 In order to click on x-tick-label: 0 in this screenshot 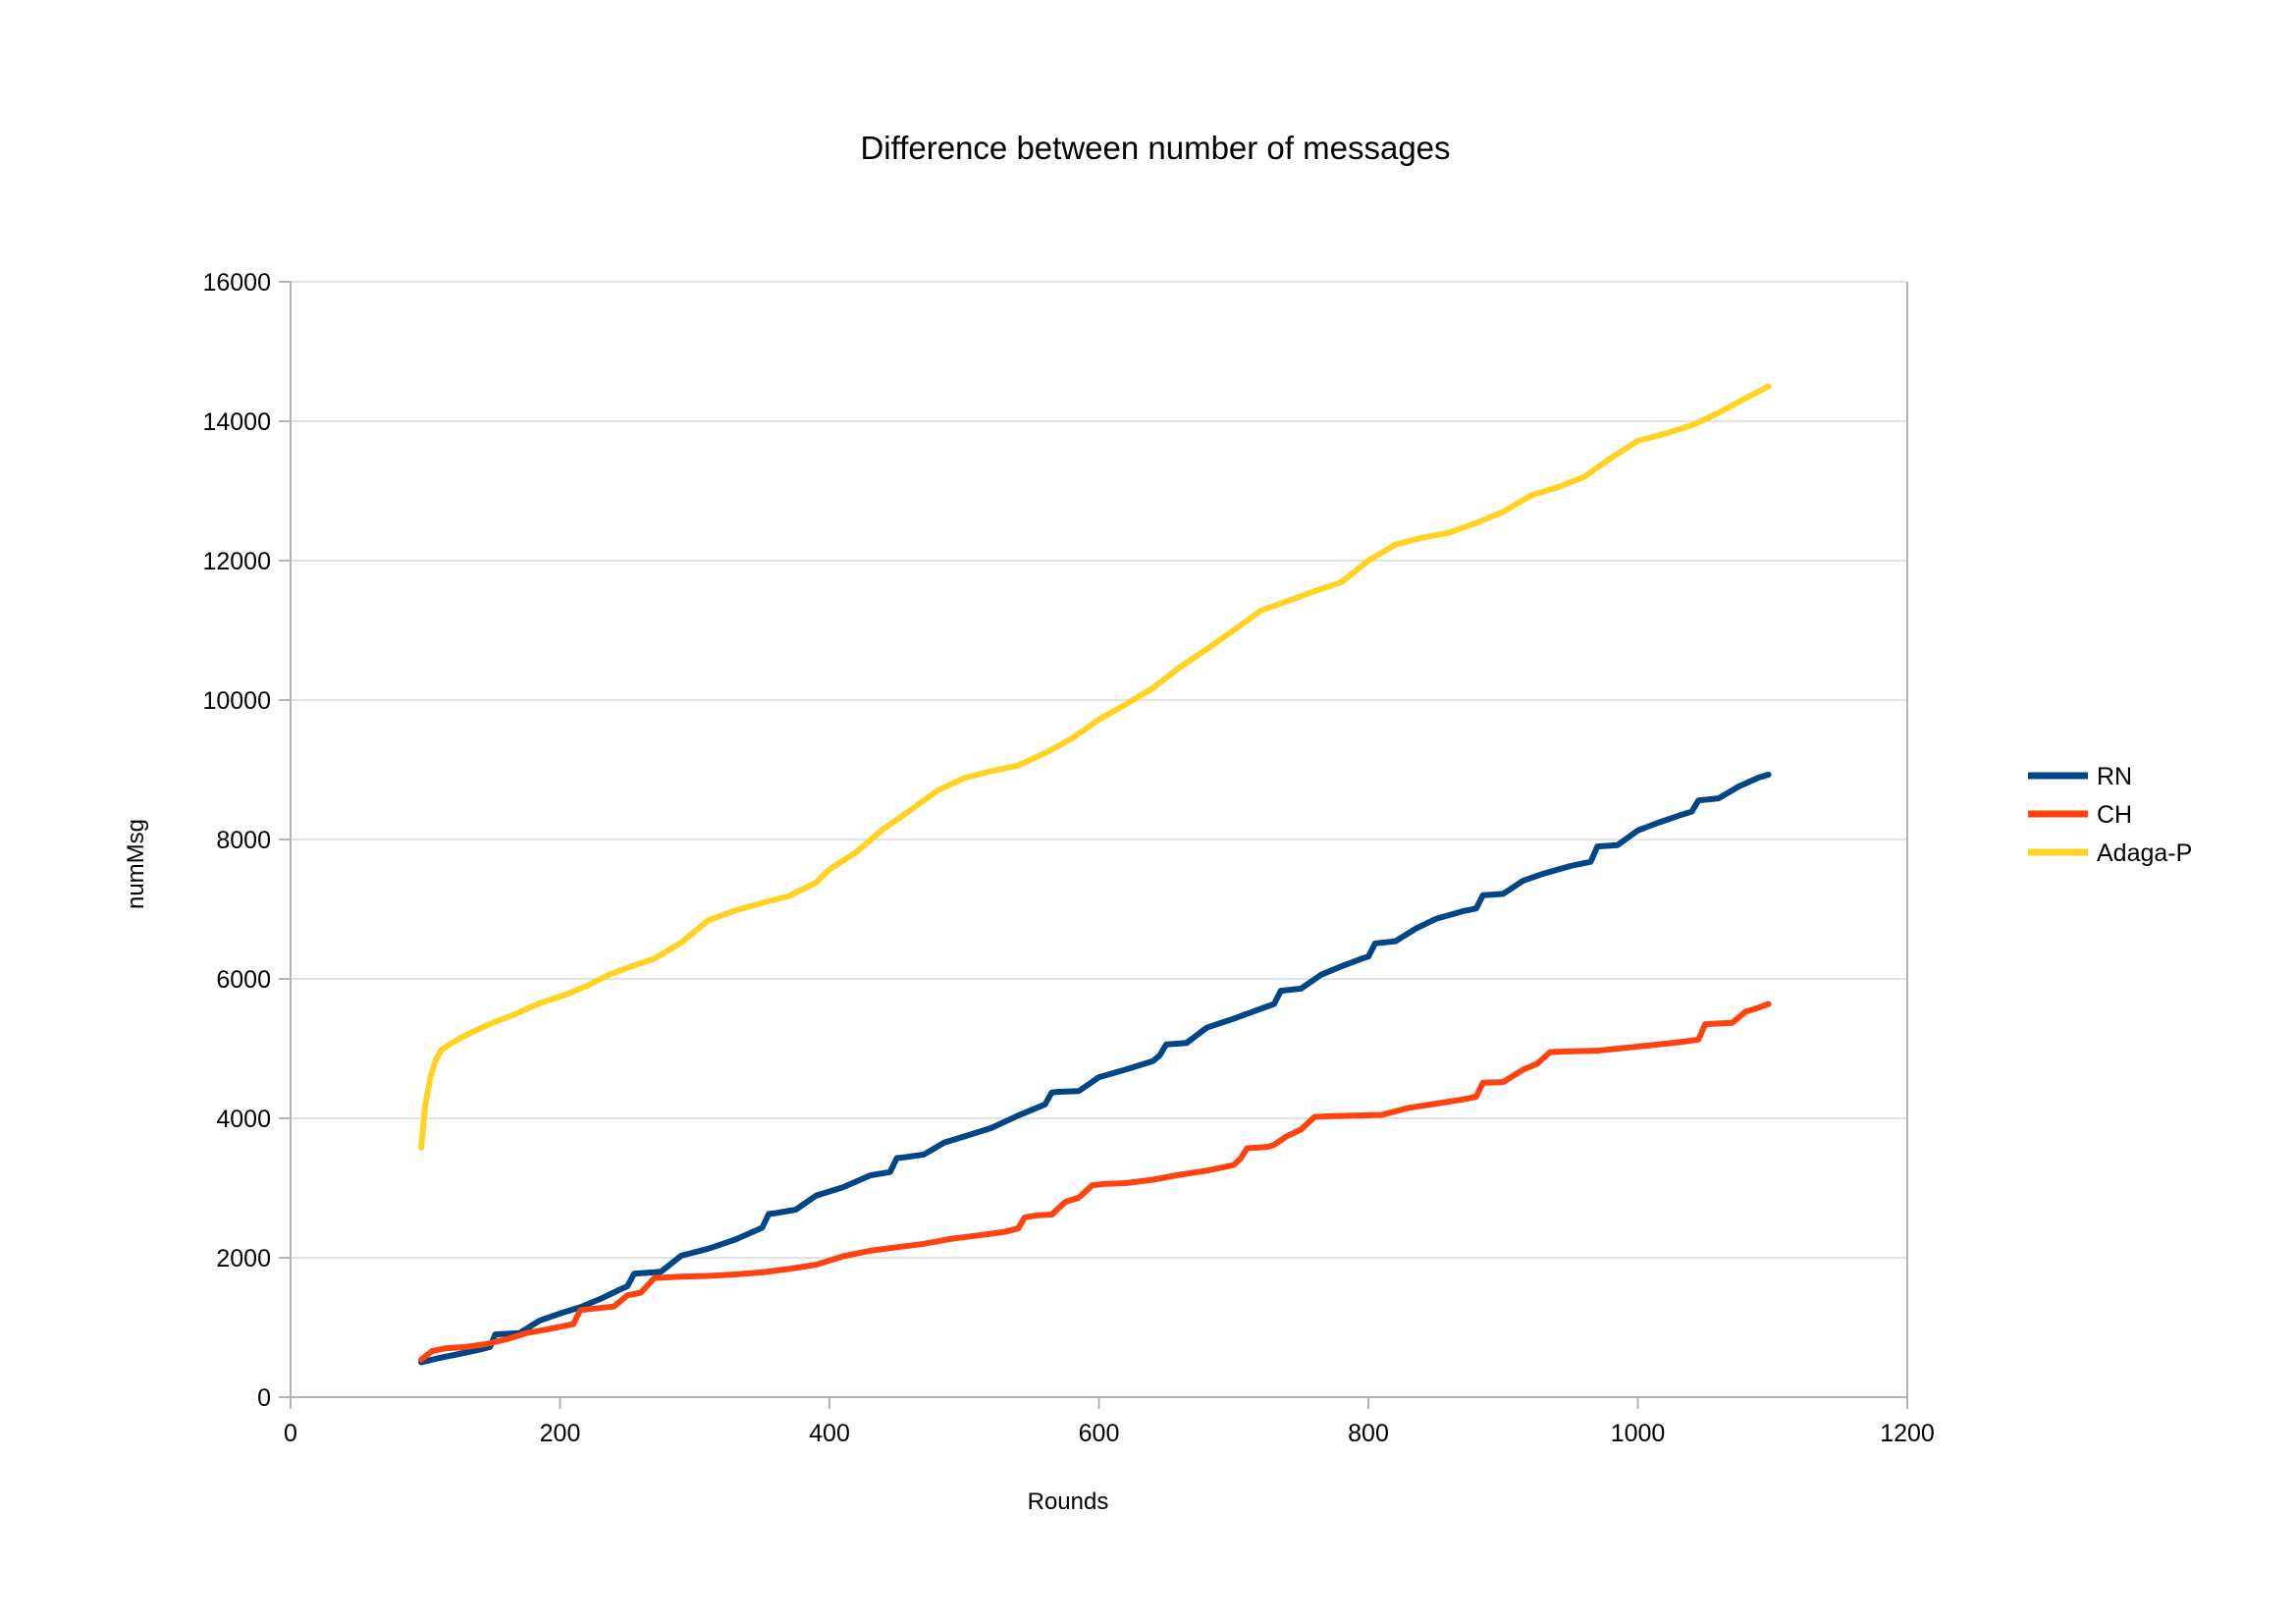, I will do `click(291, 1434)`.